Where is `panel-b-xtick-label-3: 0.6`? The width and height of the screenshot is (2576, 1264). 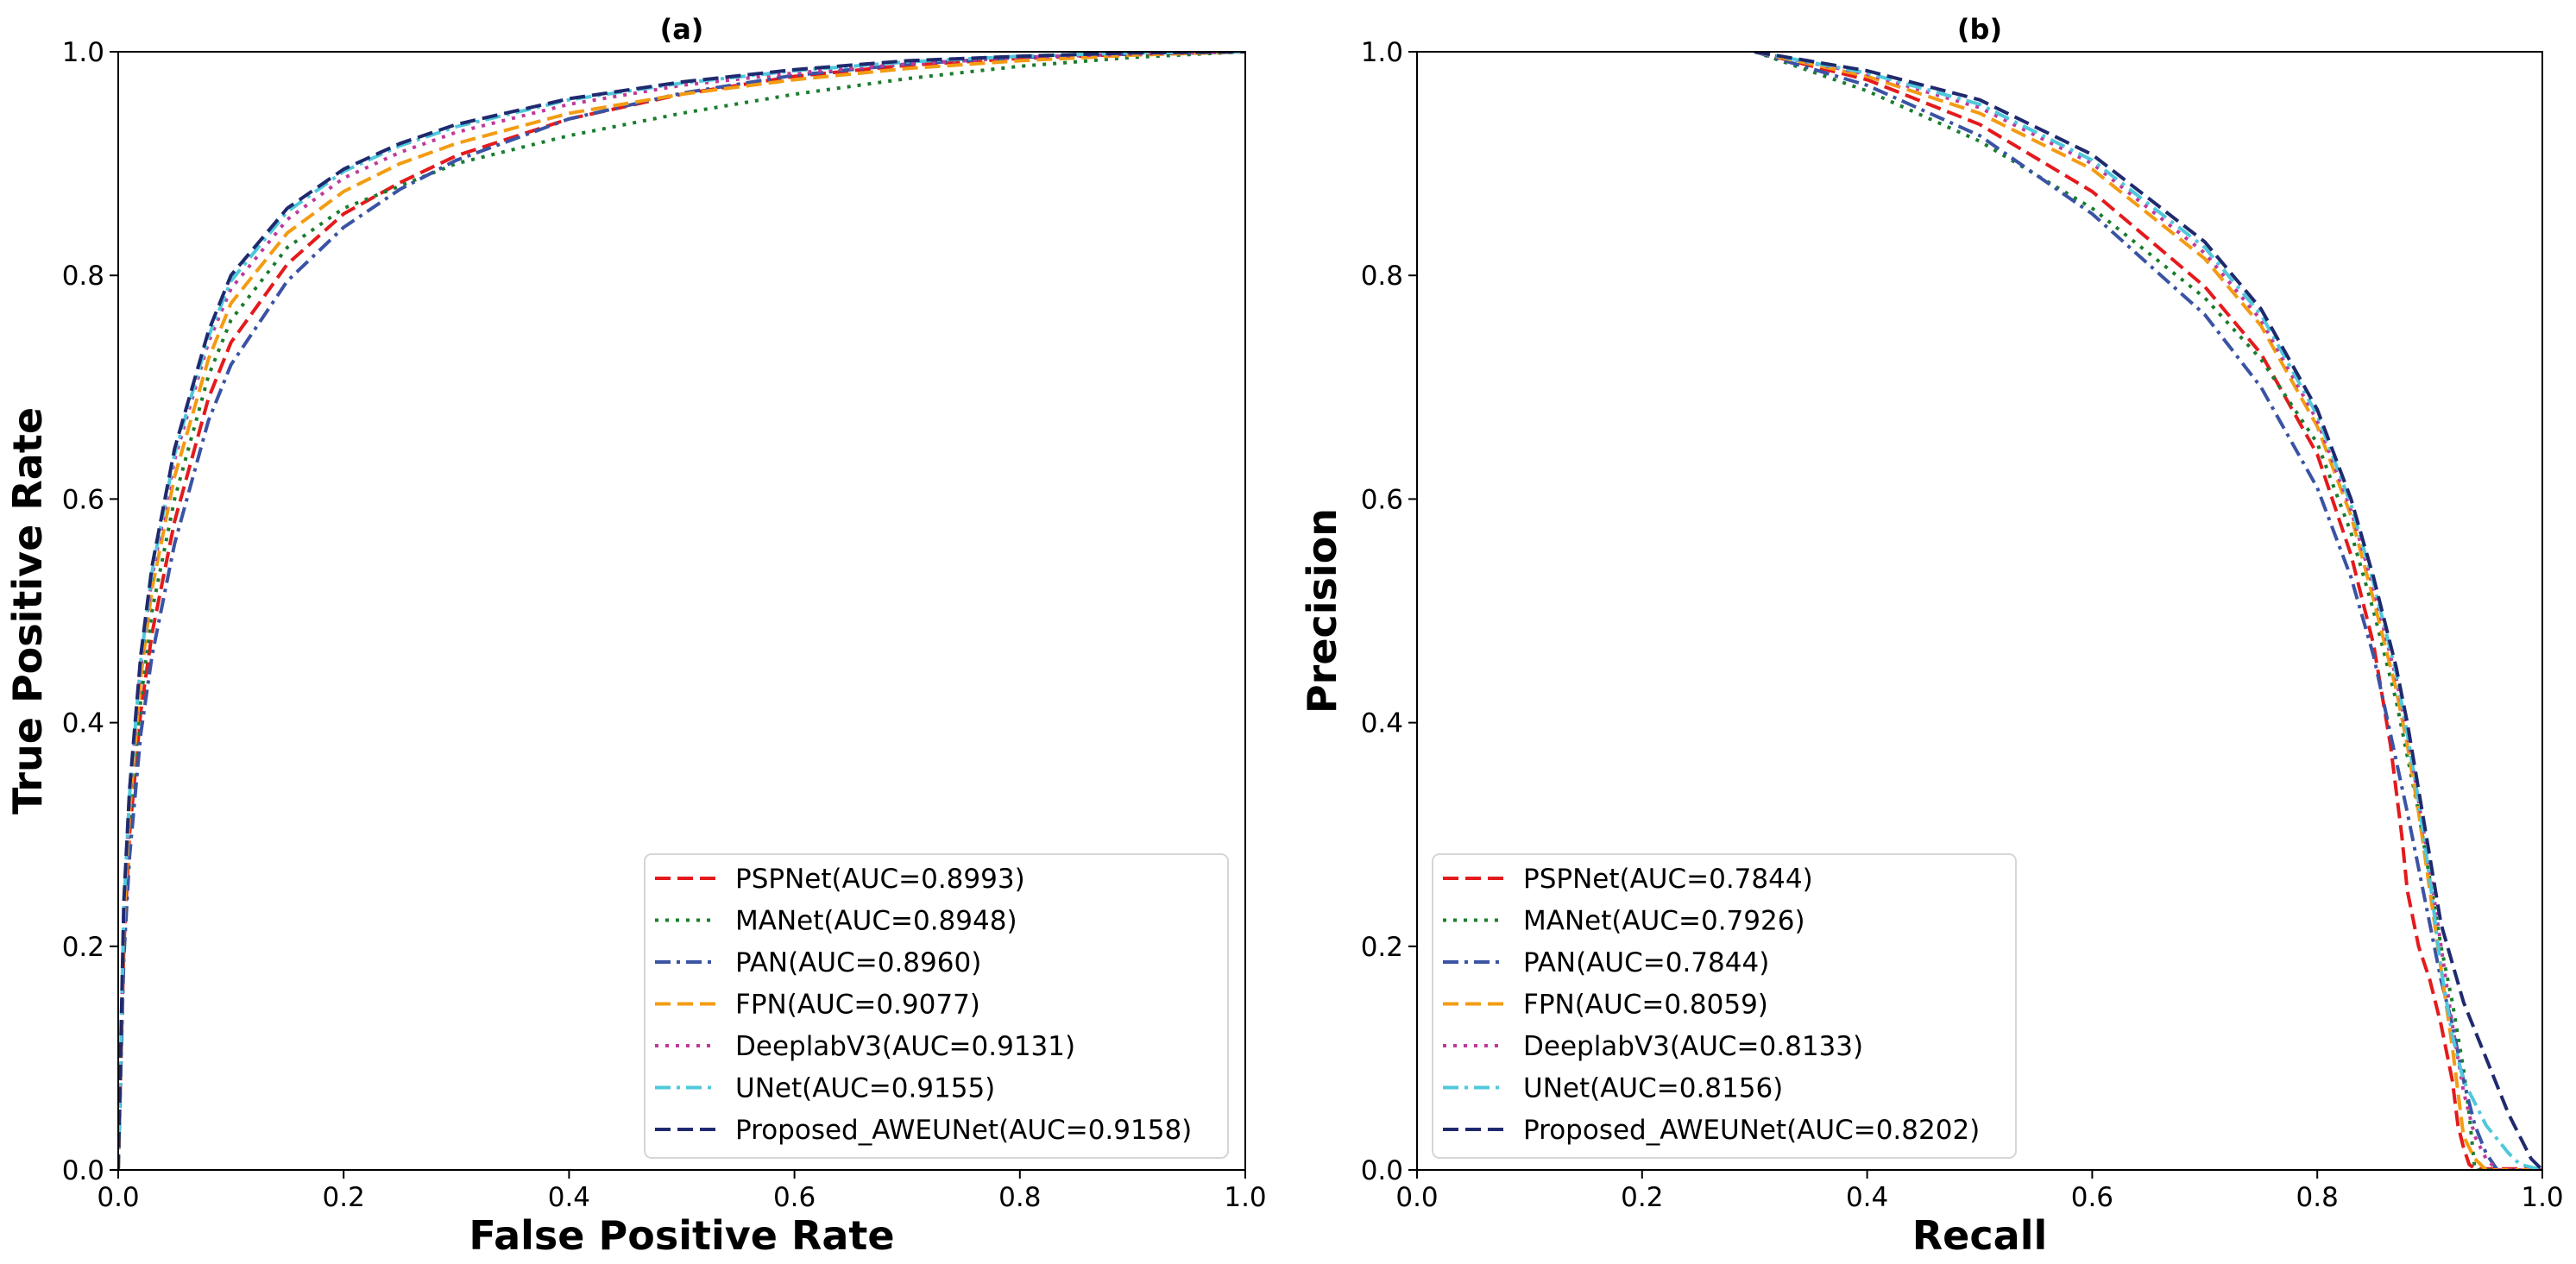 panel-b-xtick-label-3: 0.6 is located at coordinates (2092, 1198).